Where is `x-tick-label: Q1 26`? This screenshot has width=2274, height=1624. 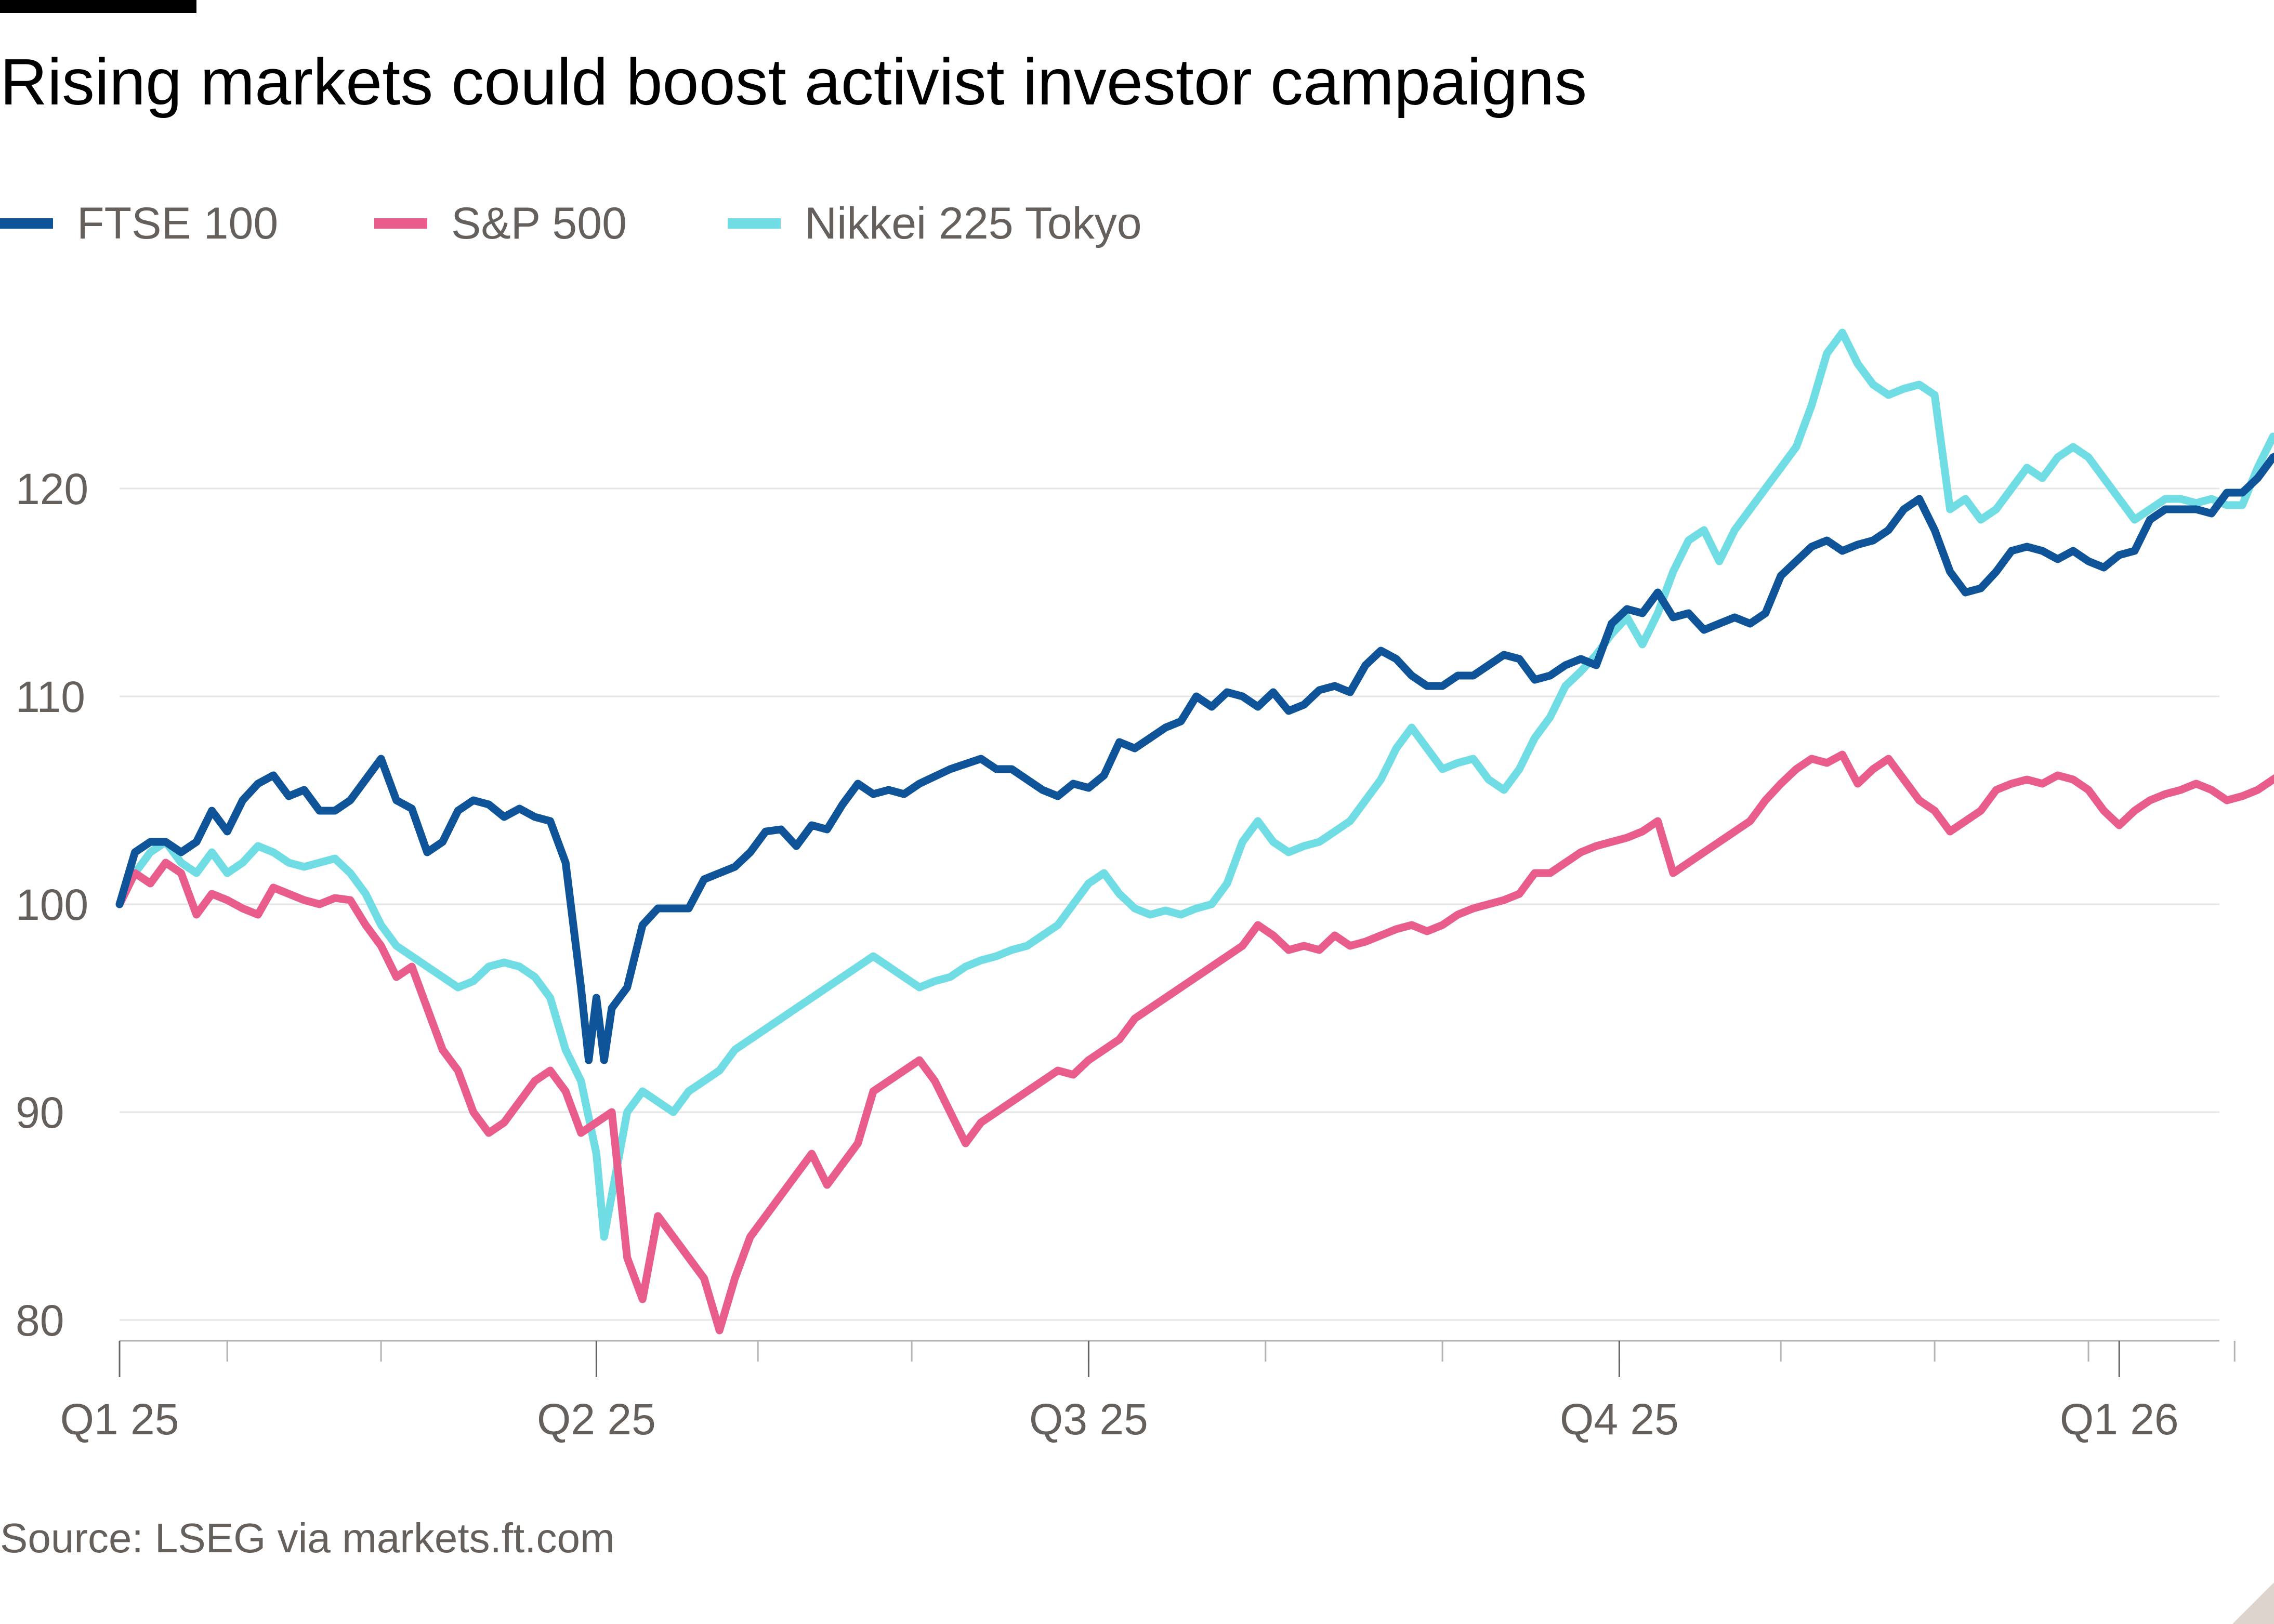 x-tick-label: Q1 26 is located at coordinates (2119, 1419).